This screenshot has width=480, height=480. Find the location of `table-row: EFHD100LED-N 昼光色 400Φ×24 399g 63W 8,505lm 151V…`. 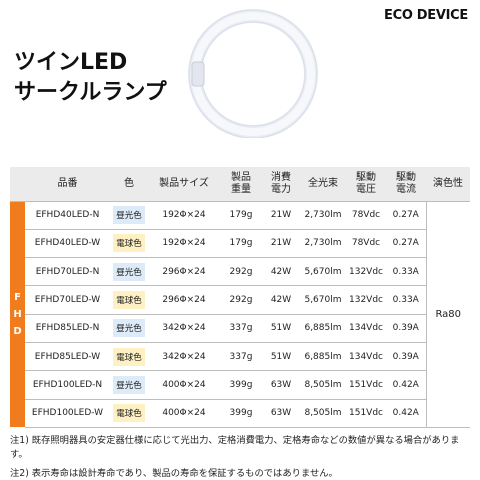

table-row: EFHD100LED-N 昼光色 400Φ×24 399g 63W 8,505lm 151V… is located at coordinates (240, 385).